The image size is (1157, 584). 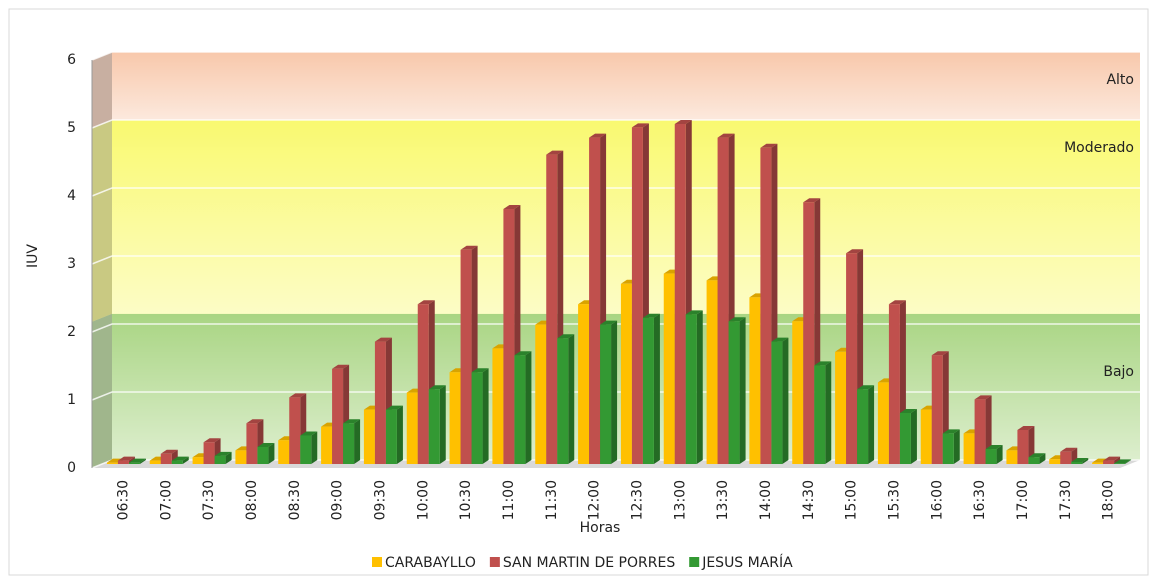 I want to click on band-label: Moderado, so click(x=1099, y=148).